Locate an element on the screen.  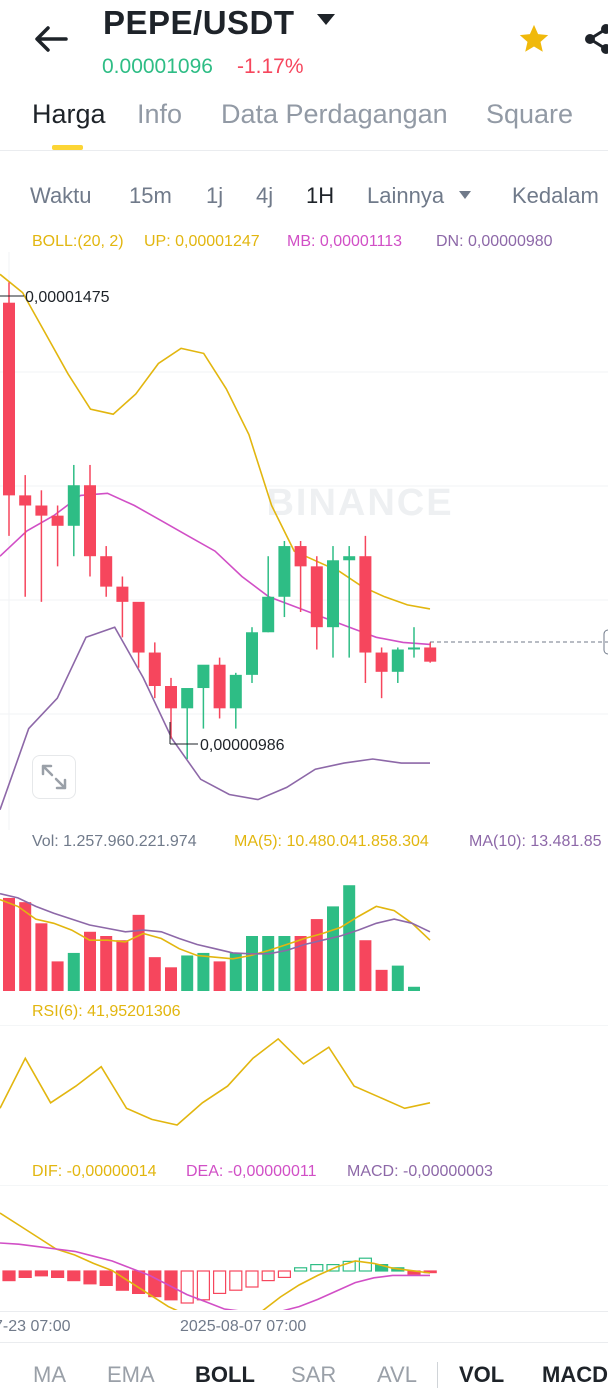
tf-15m: 15m is located at coordinates (150, 195).